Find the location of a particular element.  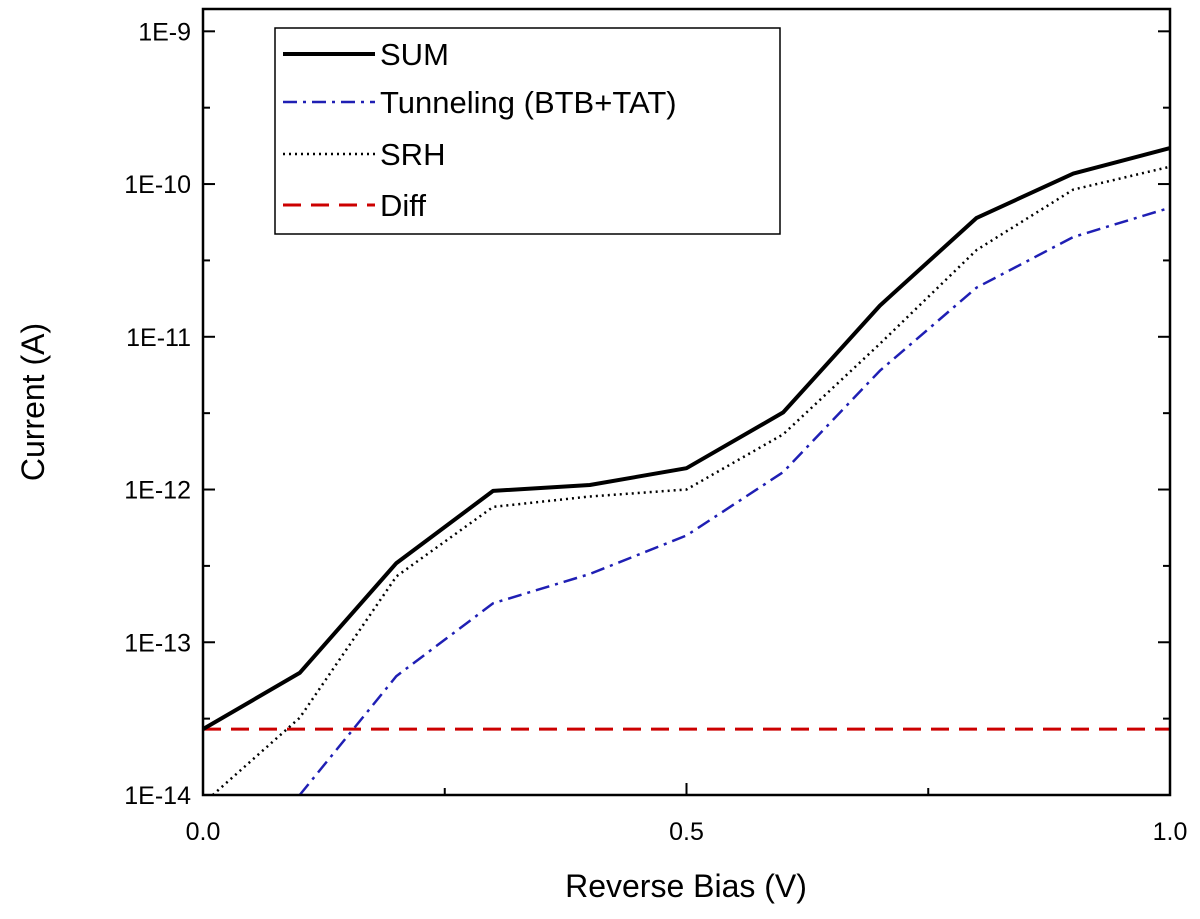

x-axis-title: Reverse Bias (V) is located at coordinates (686, 886).